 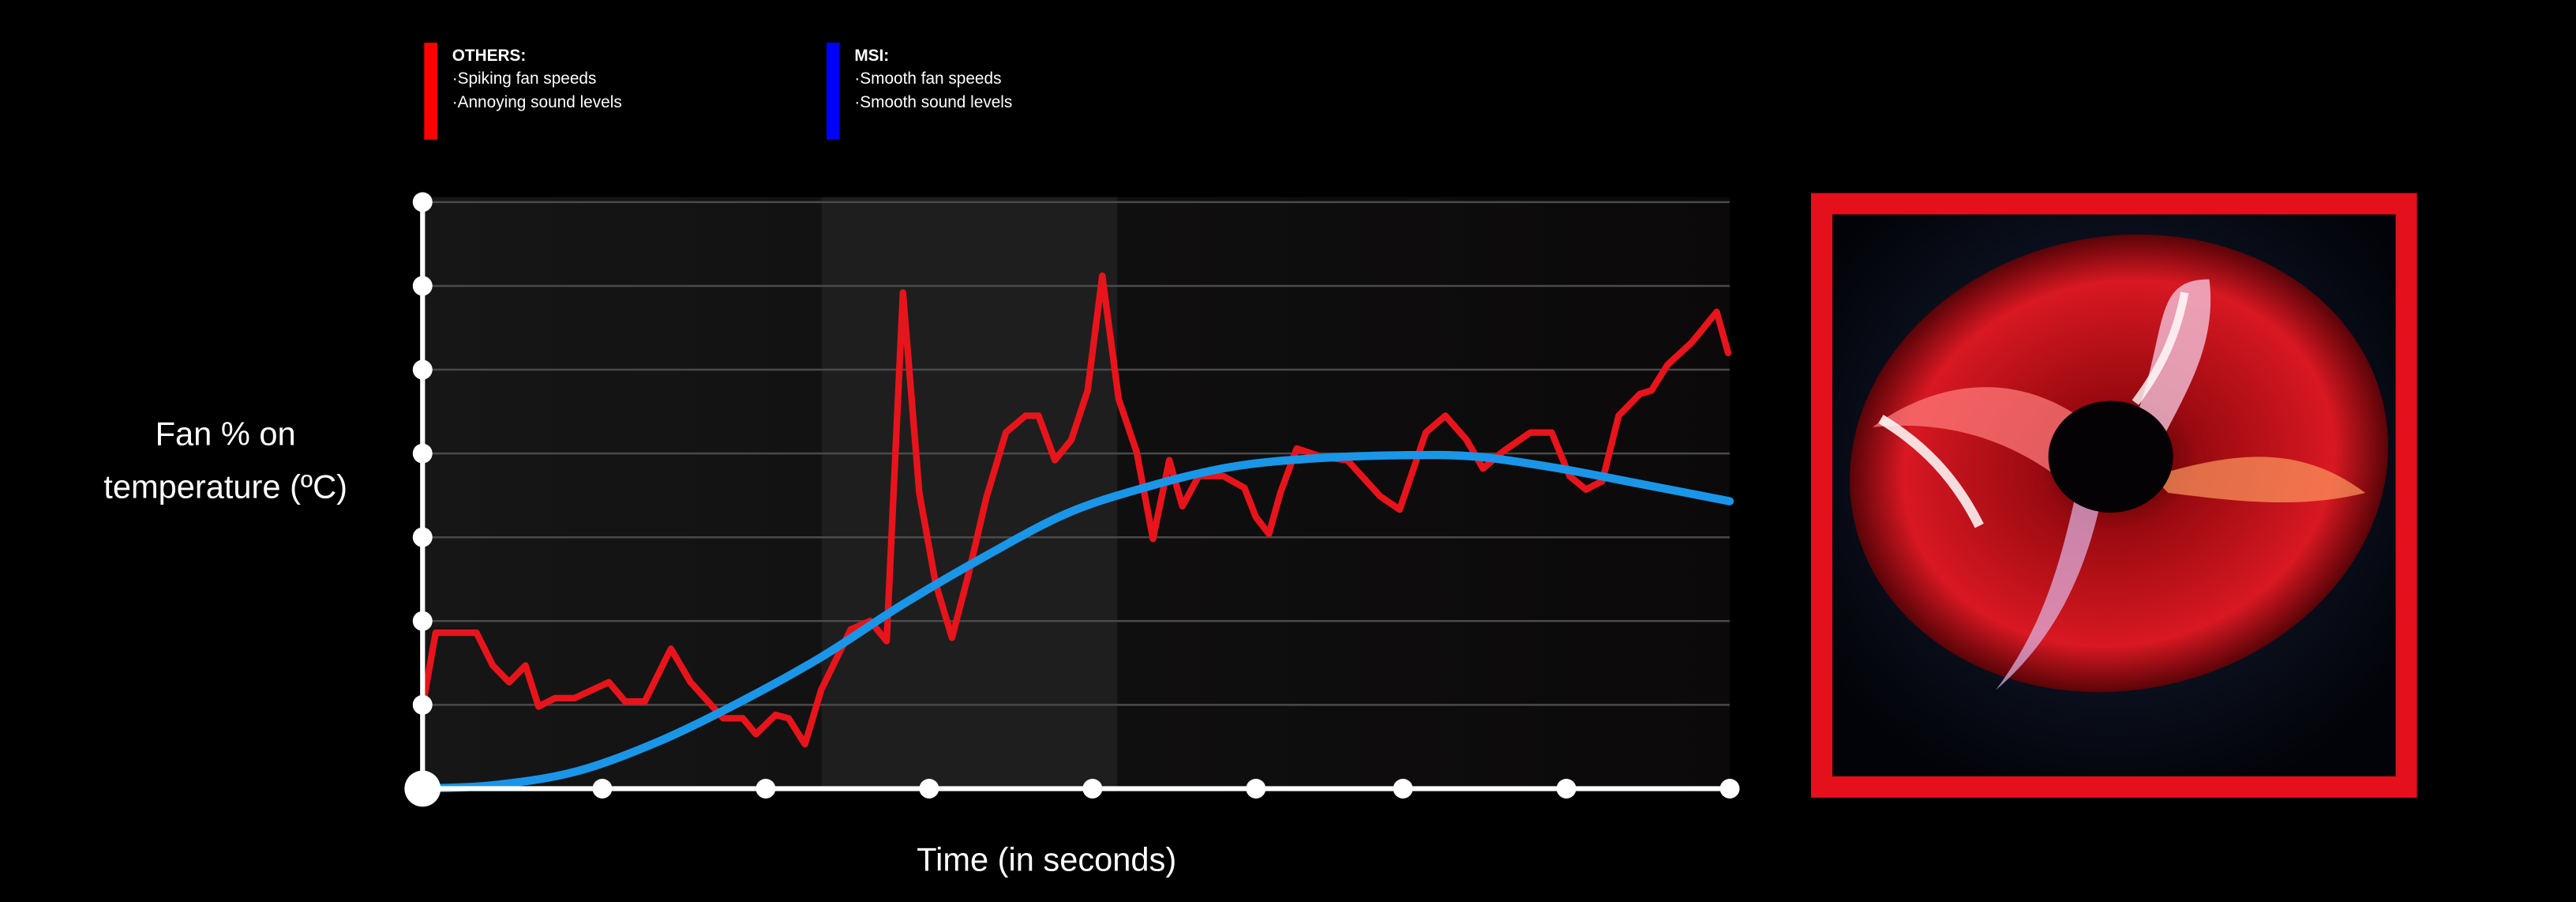 What do you see at coordinates (226, 434) in the screenshot?
I see `y-axis-label: Fan % on` at bounding box center [226, 434].